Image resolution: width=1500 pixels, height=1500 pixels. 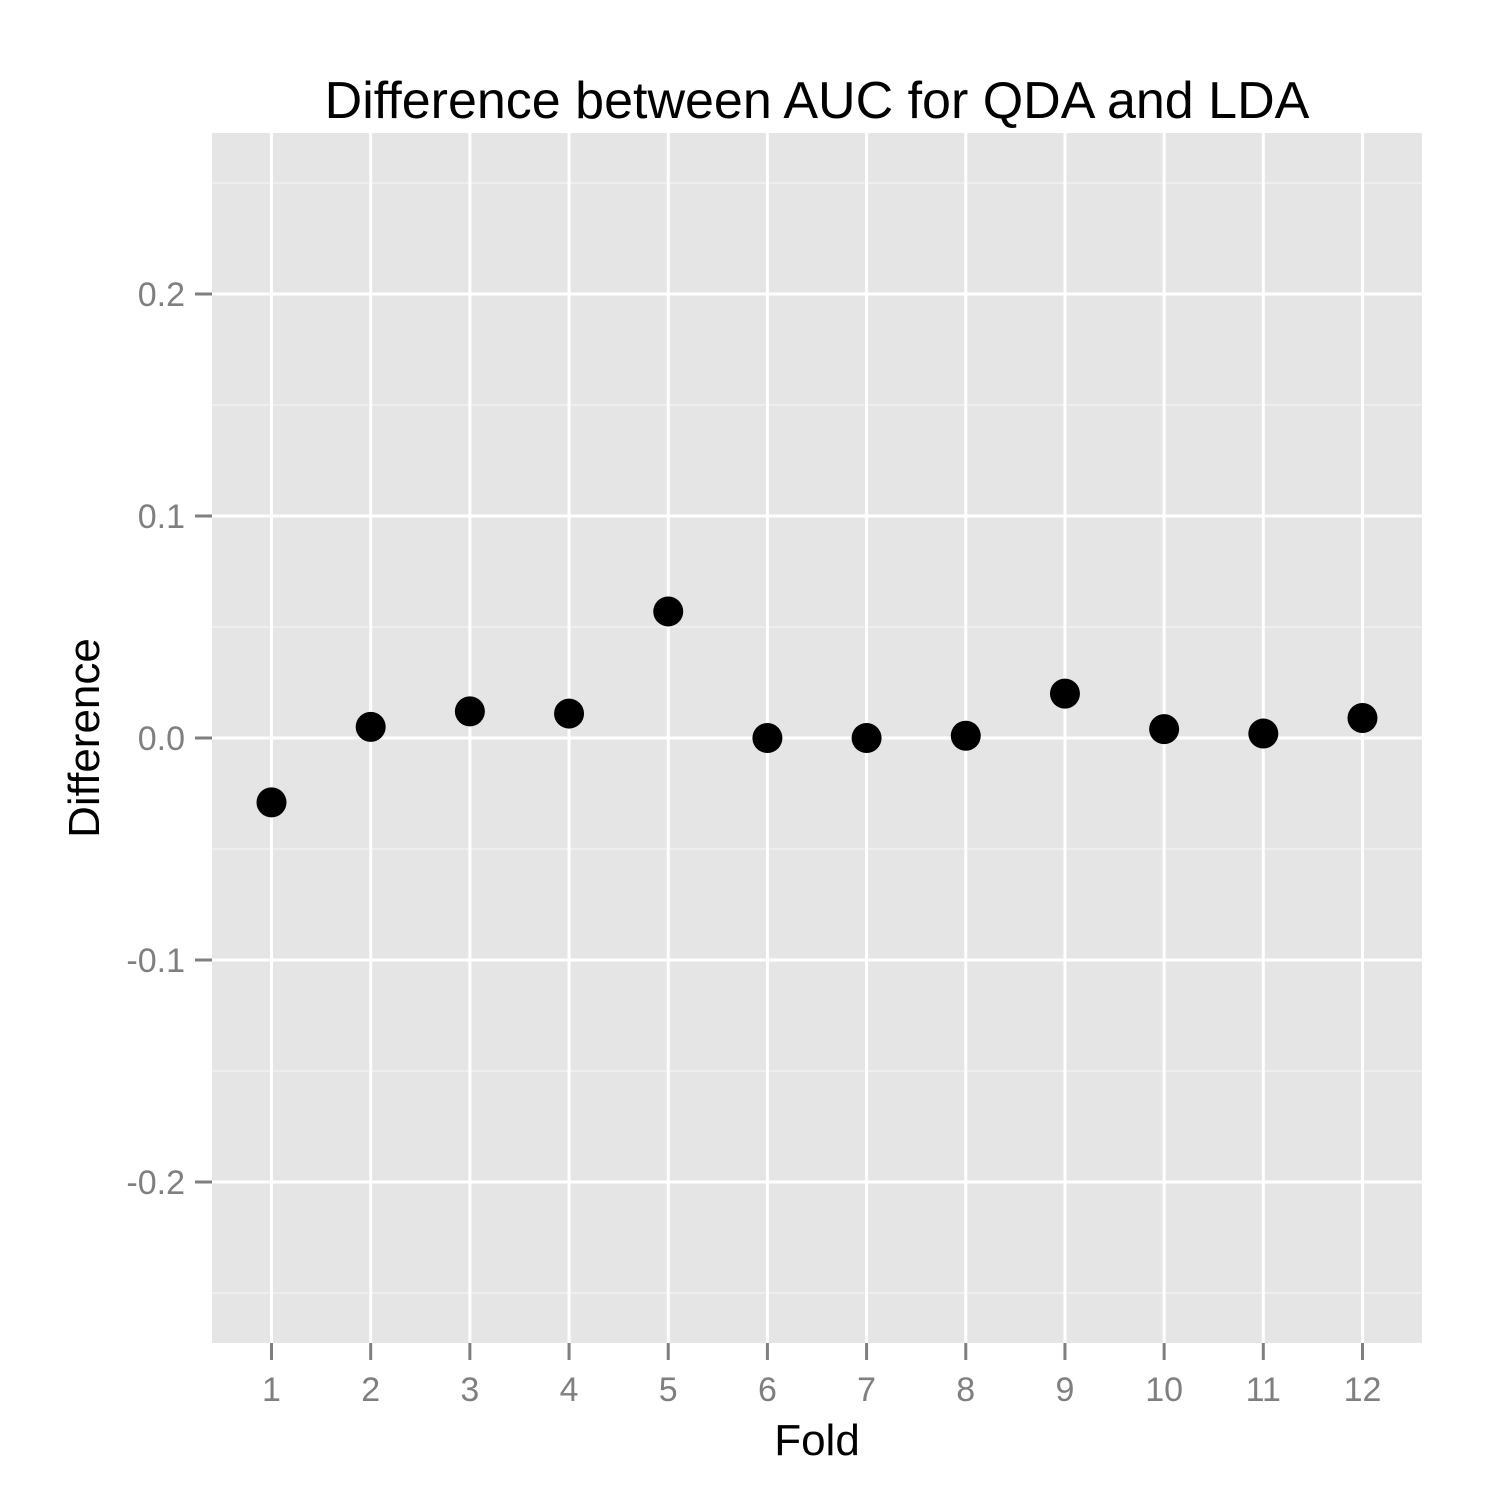 What do you see at coordinates (866, 1390) in the screenshot?
I see `x-tick-label: 7` at bounding box center [866, 1390].